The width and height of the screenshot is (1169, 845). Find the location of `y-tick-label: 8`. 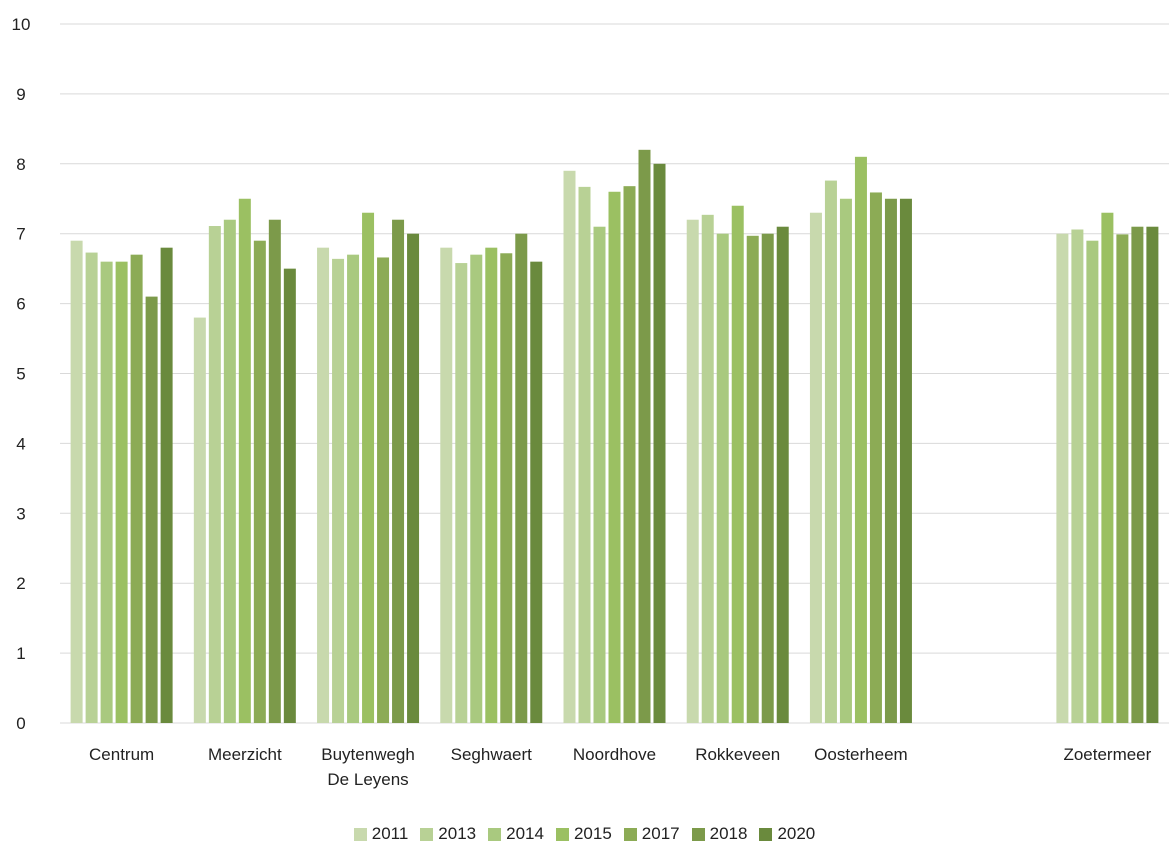

y-tick-label: 8 is located at coordinates (20, 164).